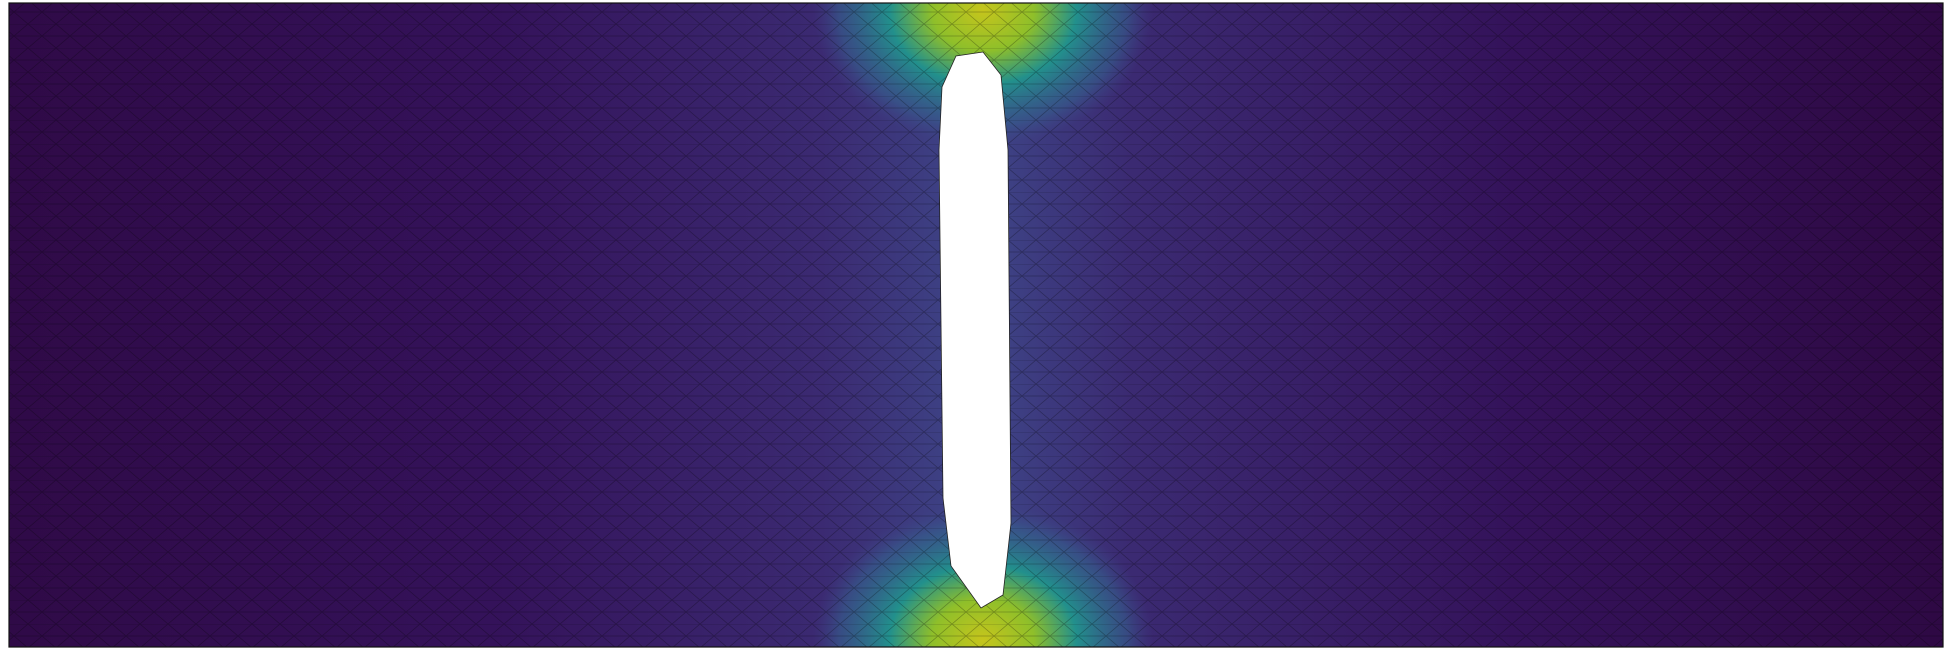 The image size is (1952, 650). Describe the element at coordinates (975, 330) in the screenshot. I see `hole` at that location.